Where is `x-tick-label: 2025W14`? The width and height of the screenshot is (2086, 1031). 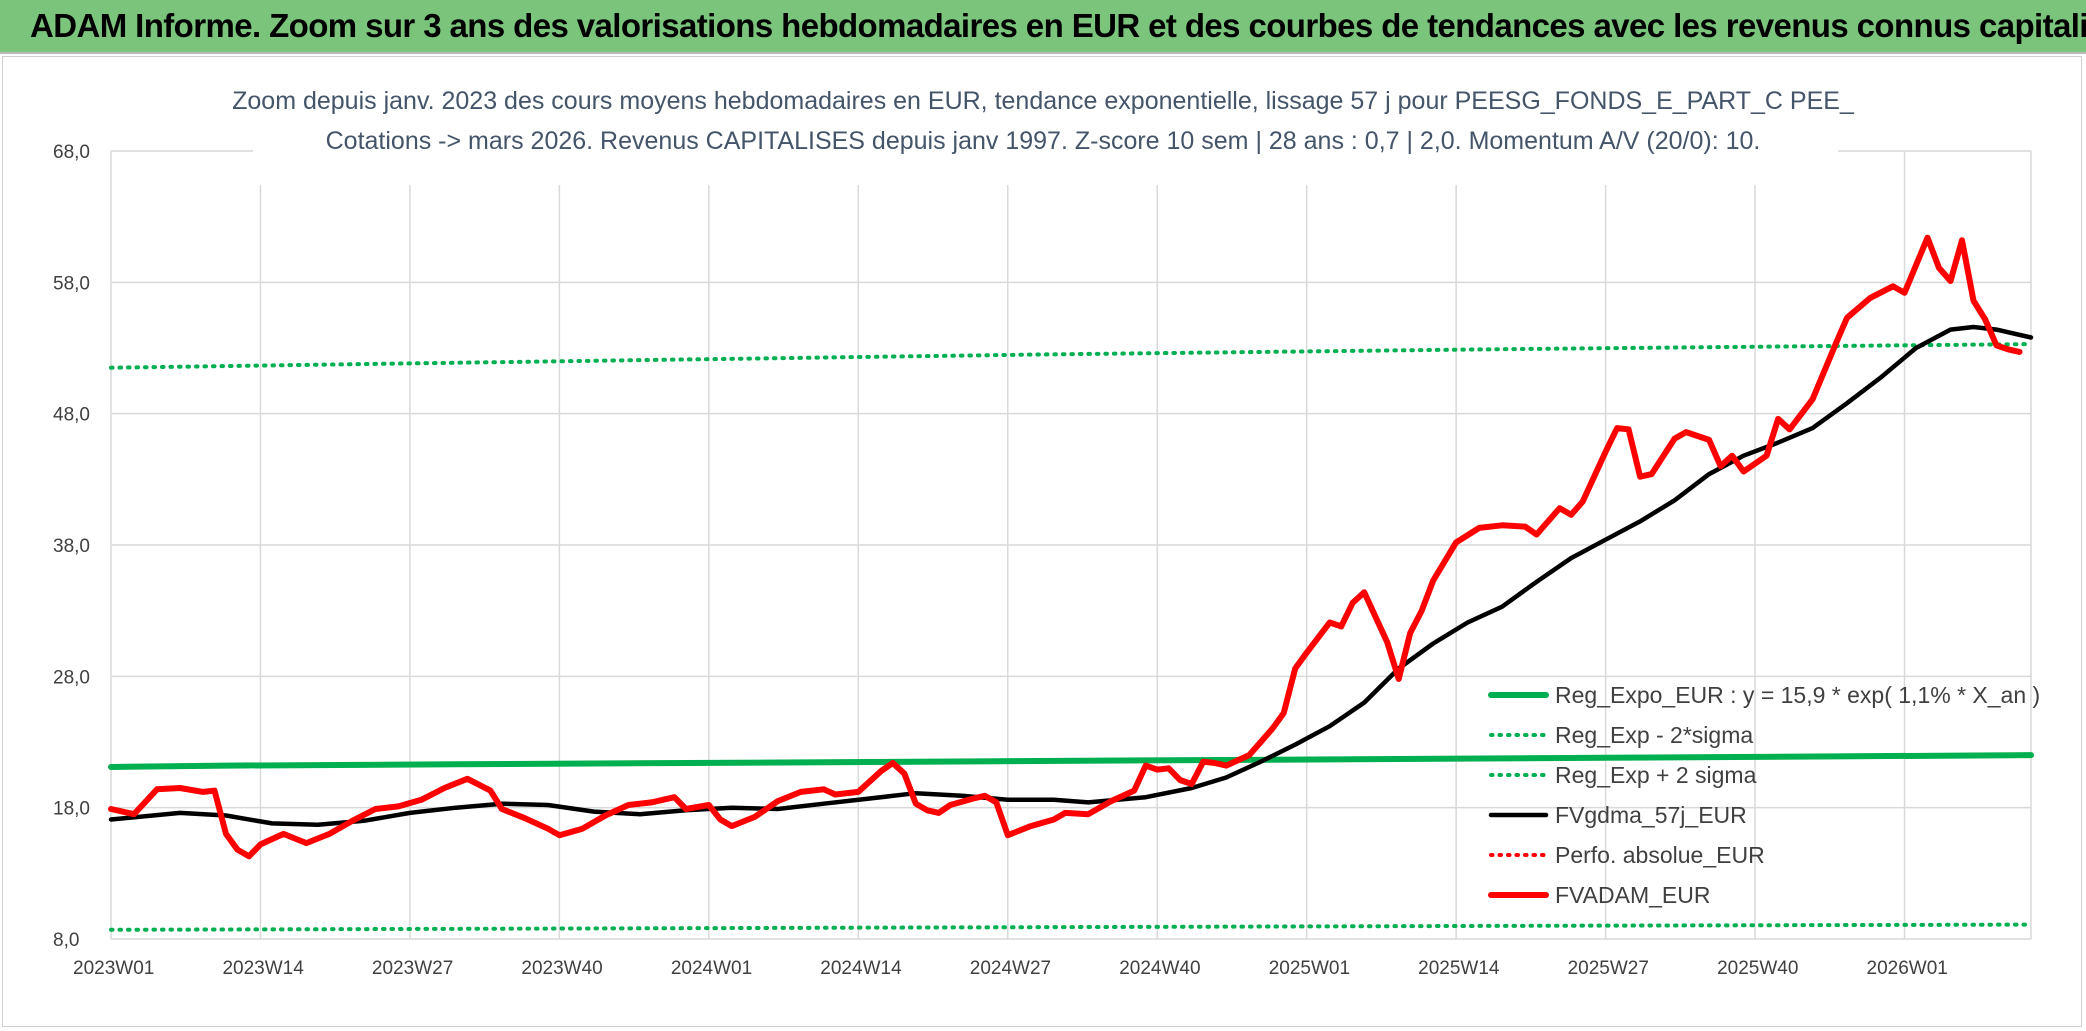 x-tick-label: 2025W14 is located at coordinates (1459, 968).